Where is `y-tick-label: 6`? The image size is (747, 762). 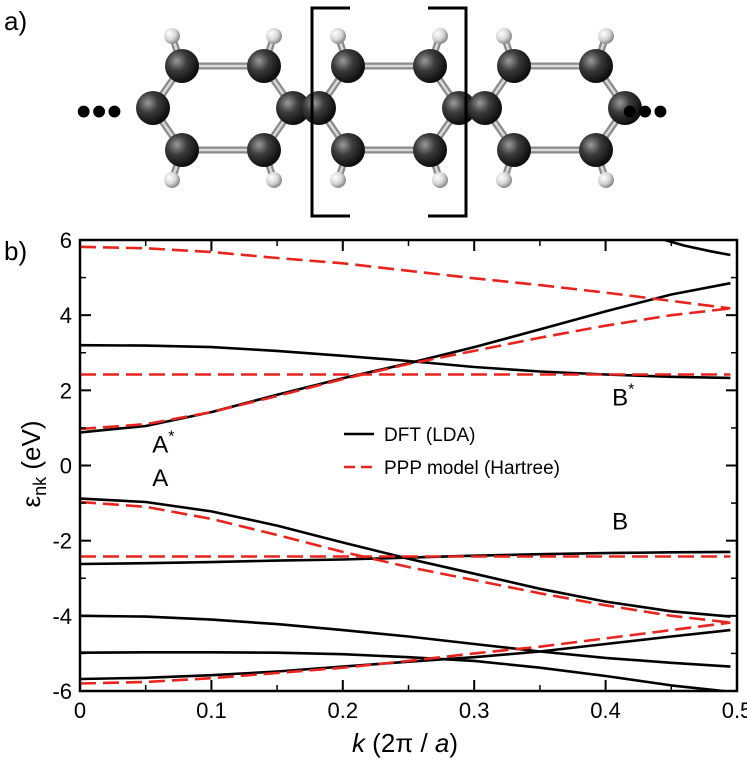
y-tick-label: 6 is located at coordinates (66, 240).